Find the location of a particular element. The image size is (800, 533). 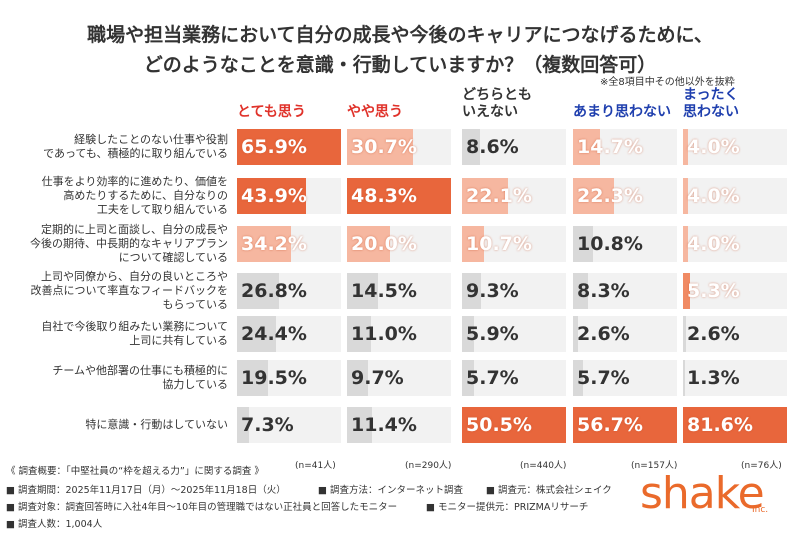

value-label: 24.4% is located at coordinates (274, 334).